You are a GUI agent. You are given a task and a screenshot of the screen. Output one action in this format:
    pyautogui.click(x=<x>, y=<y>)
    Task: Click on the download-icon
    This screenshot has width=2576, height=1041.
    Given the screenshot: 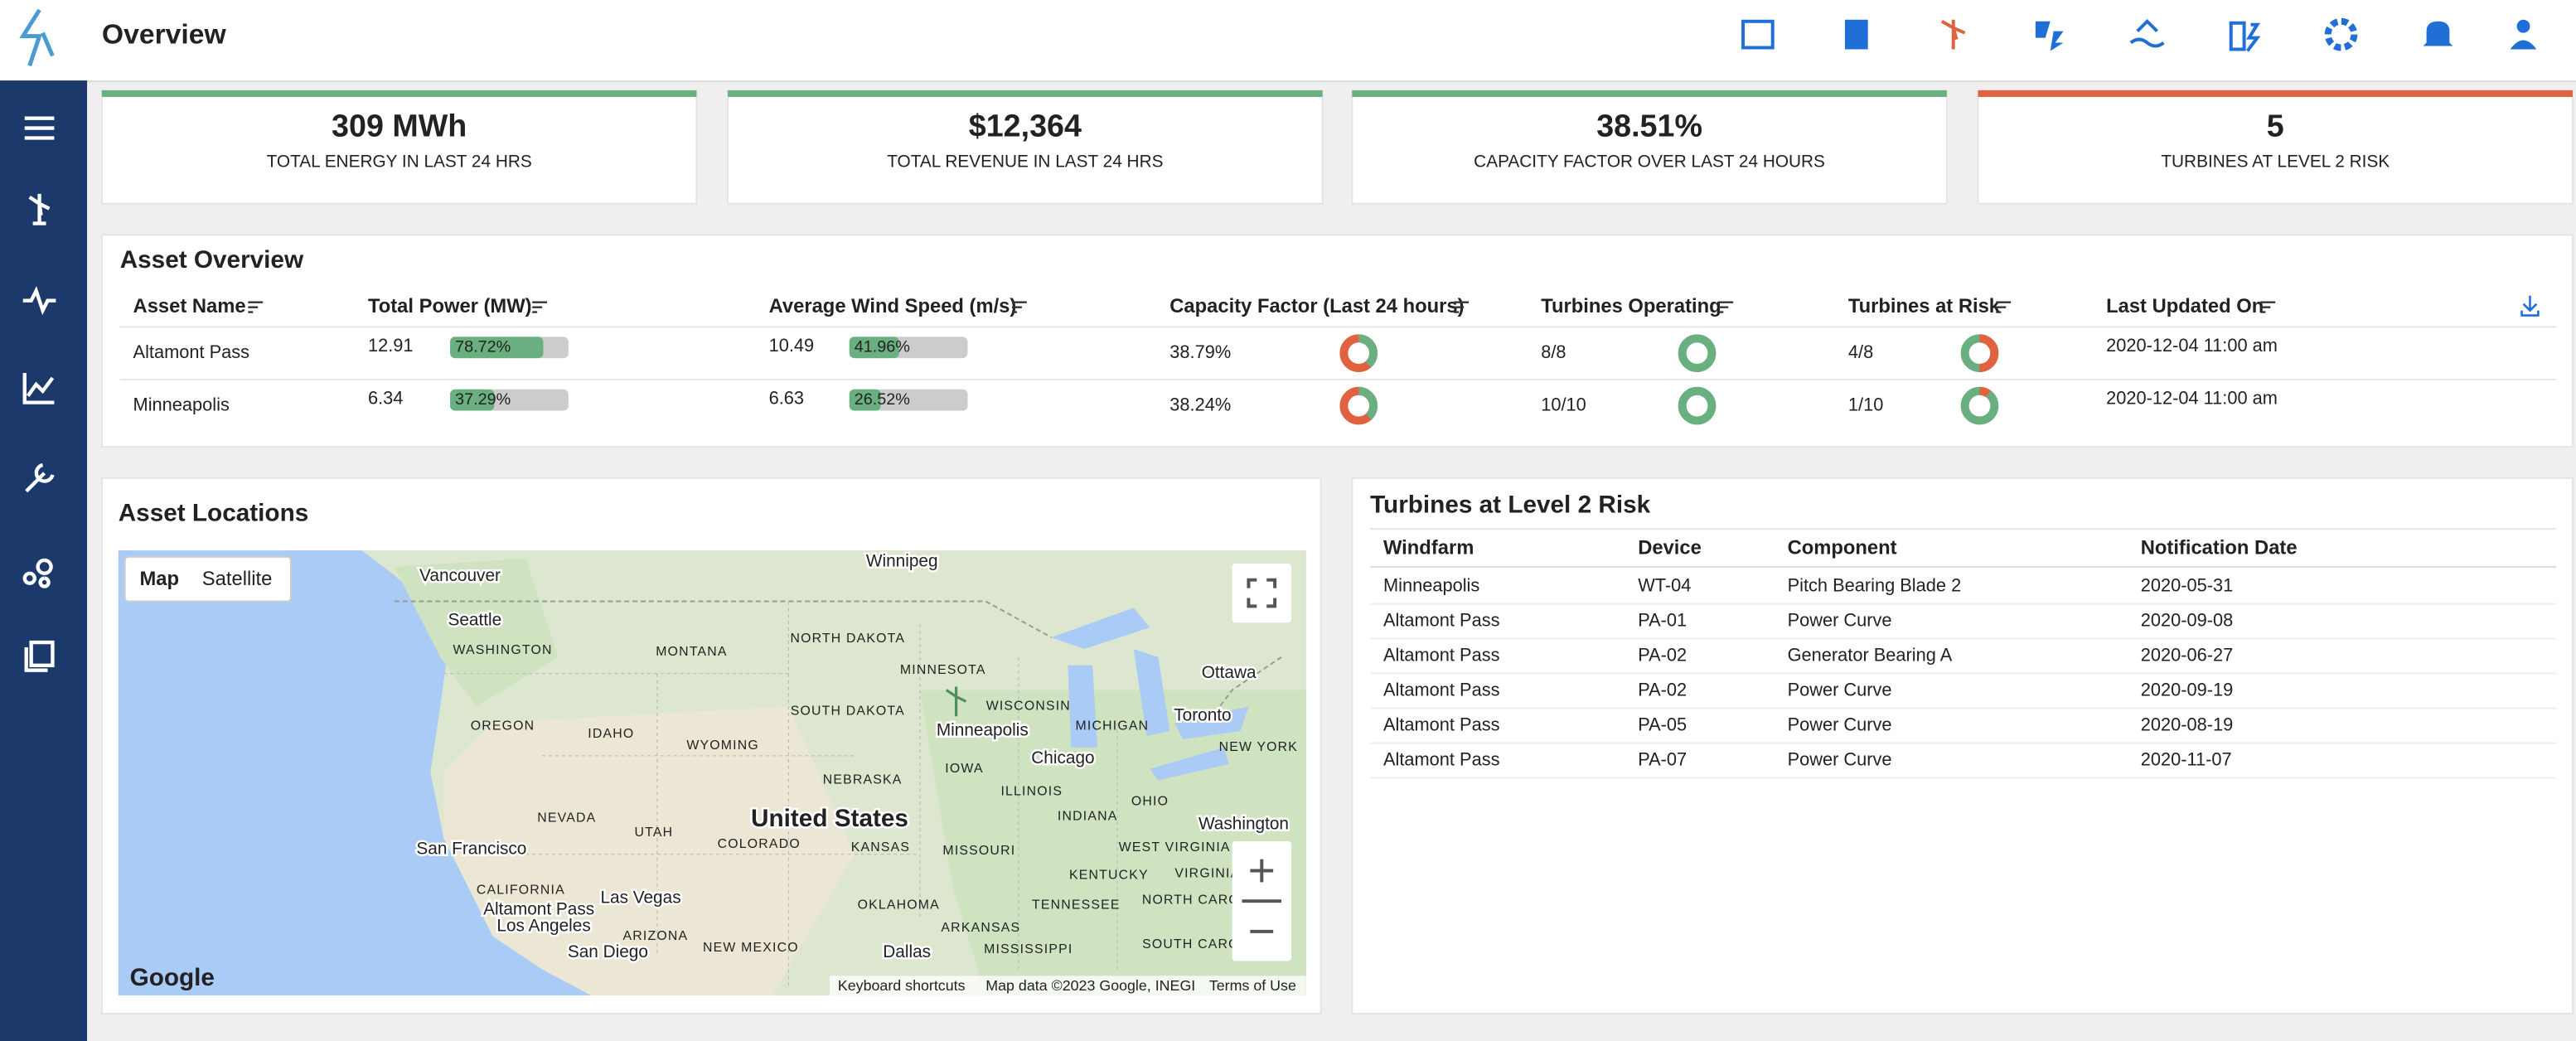 What is the action you would take?
    pyautogui.click(x=2530, y=306)
    